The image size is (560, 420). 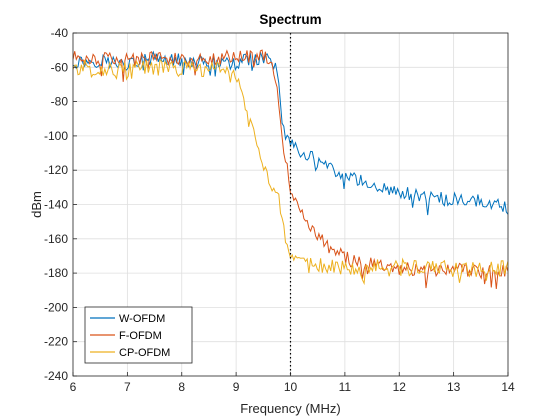 I want to click on x-tick-label: 14, so click(x=508, y=387).